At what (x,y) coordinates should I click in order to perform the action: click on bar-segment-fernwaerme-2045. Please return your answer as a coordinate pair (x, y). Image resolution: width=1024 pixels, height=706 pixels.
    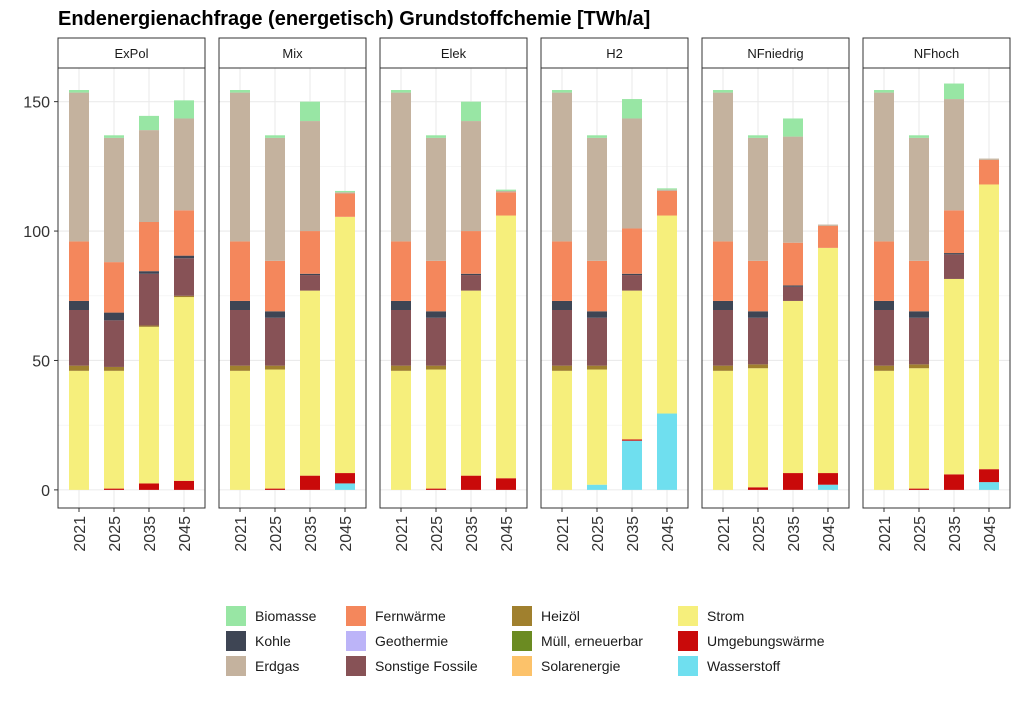
    Looking at the image, I should click on (506, 204).